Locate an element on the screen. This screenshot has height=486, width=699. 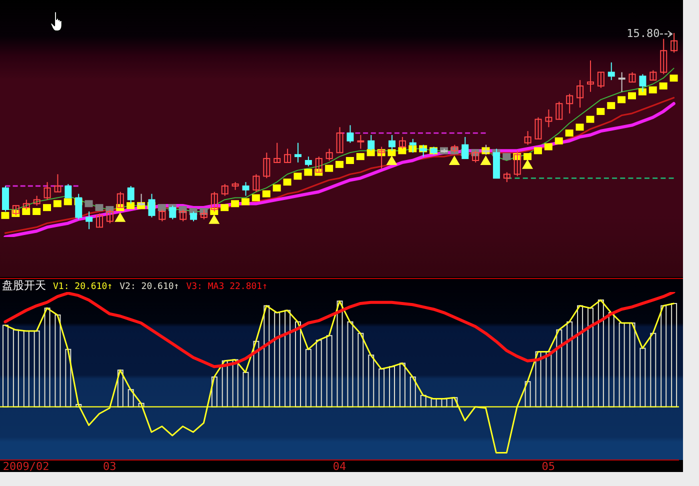
text: V2: 20.610↑ is located at coordinates (150, 287).